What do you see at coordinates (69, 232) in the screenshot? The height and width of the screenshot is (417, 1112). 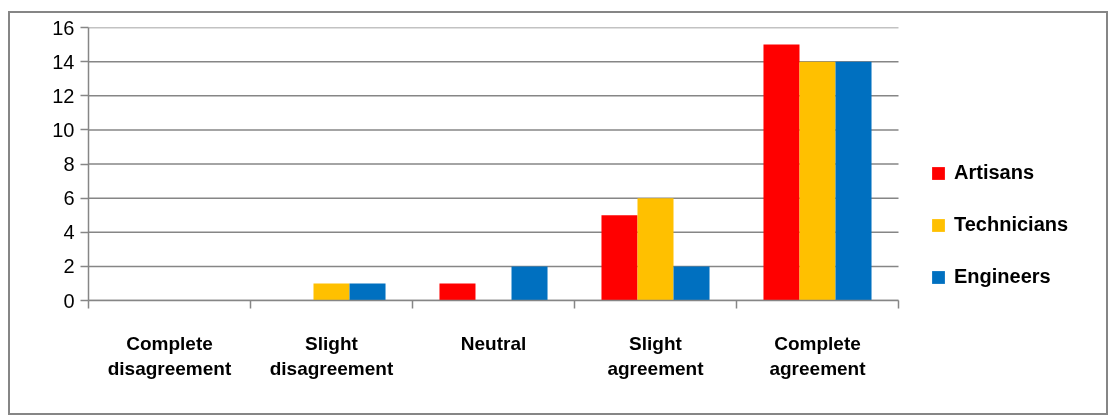 I see `y-tick-label: 4` at bounding box center [69, 232].